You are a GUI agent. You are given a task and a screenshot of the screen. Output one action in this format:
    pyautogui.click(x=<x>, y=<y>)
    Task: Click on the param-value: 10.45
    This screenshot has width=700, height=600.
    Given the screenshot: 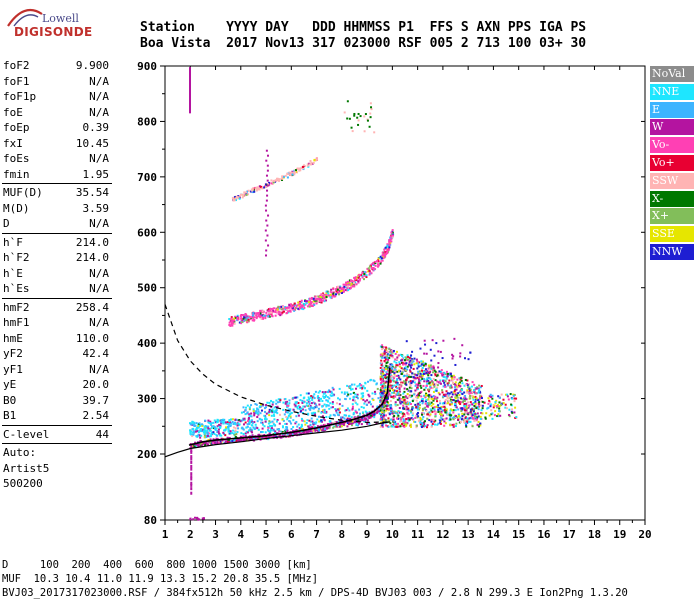 What is the action you would take?
    pyautogui.click(x=92, y=143)
    